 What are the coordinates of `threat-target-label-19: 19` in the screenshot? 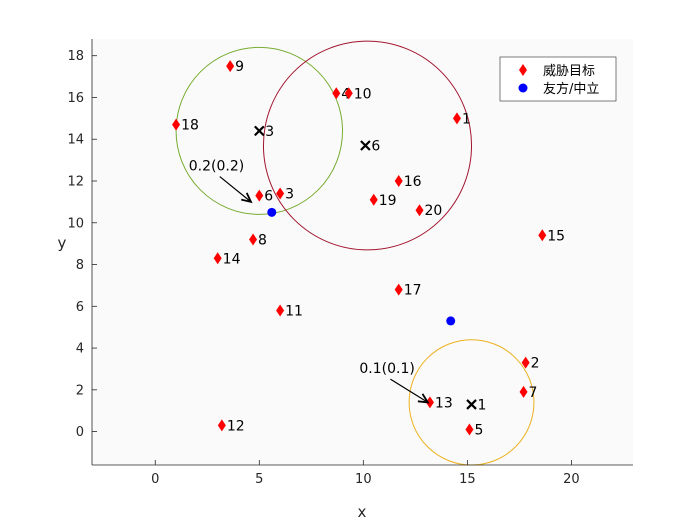 It's located at (388, 201).